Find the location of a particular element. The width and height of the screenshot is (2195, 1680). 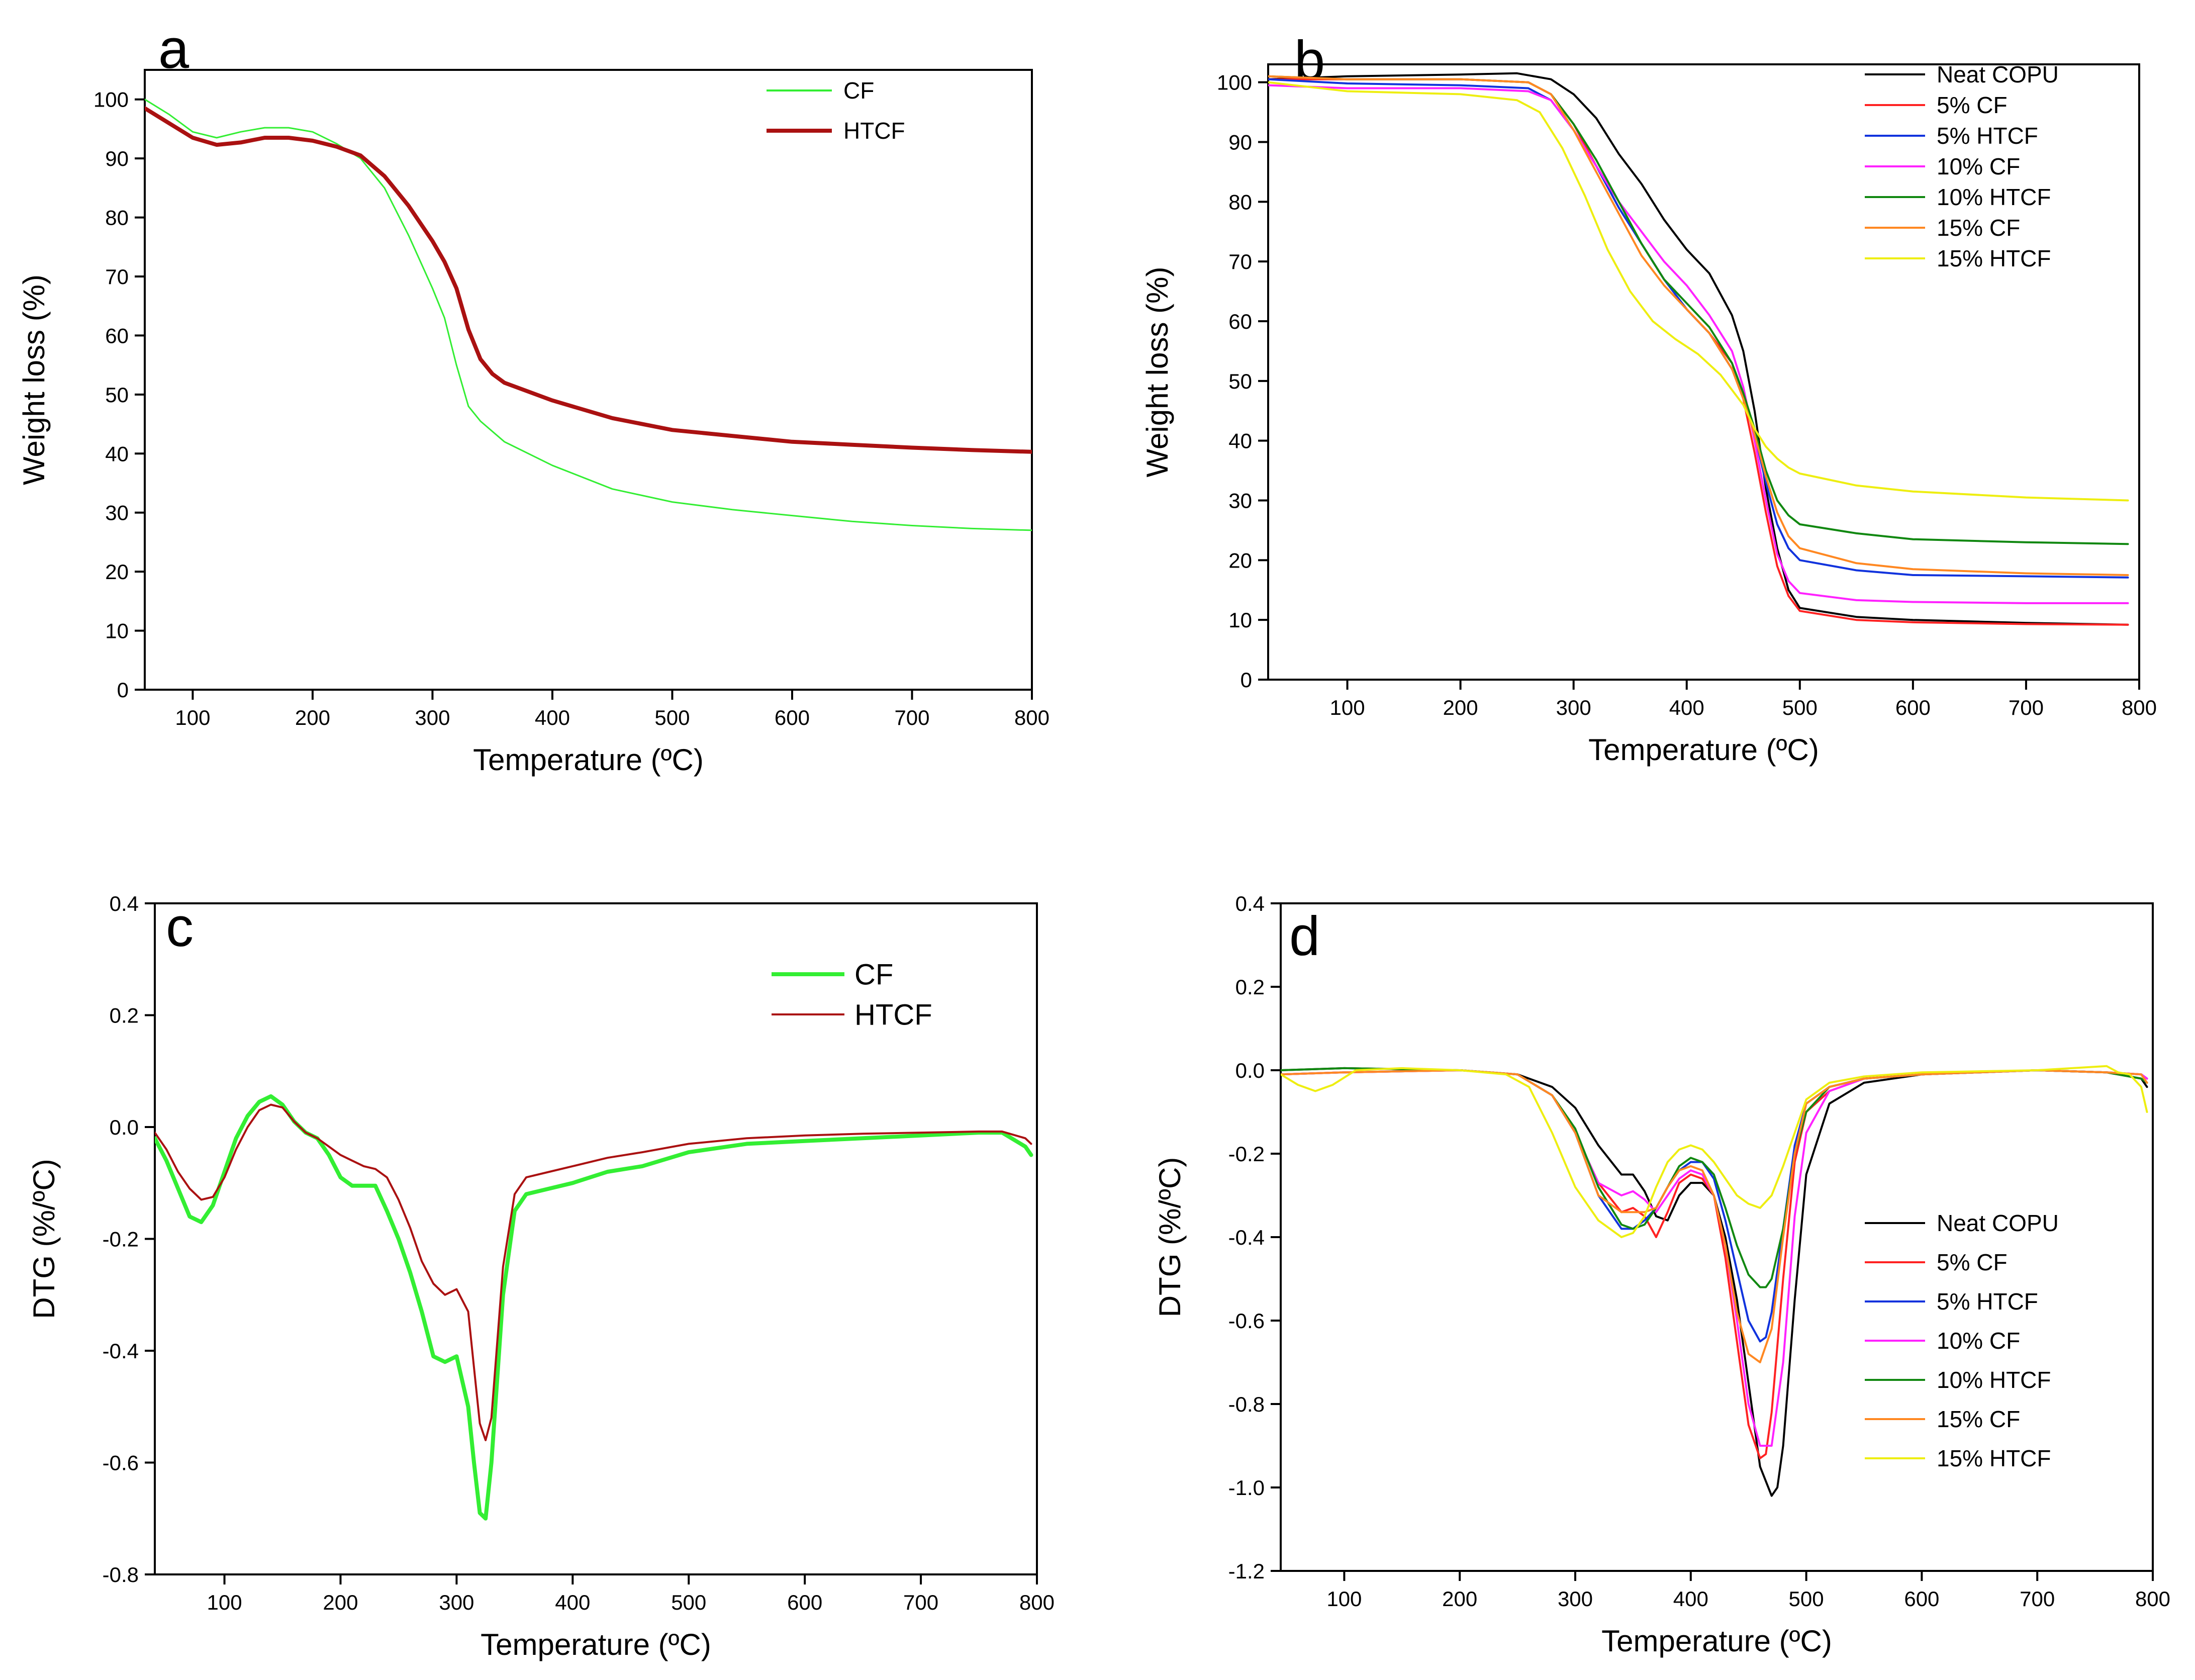

series-line-cf is located at coordinates (594, 1307).